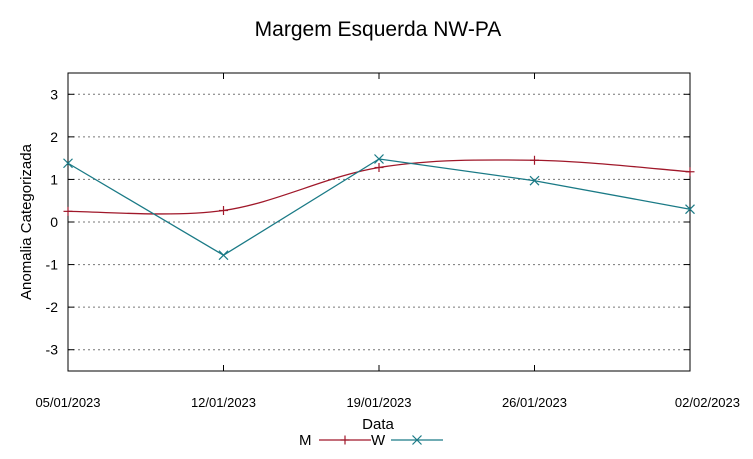 This screenshot has height=459, width=753. Describe the element at coordinates (707, 402) in the screenshot. I see `x-tick-label: 02/02/2023` at that location.